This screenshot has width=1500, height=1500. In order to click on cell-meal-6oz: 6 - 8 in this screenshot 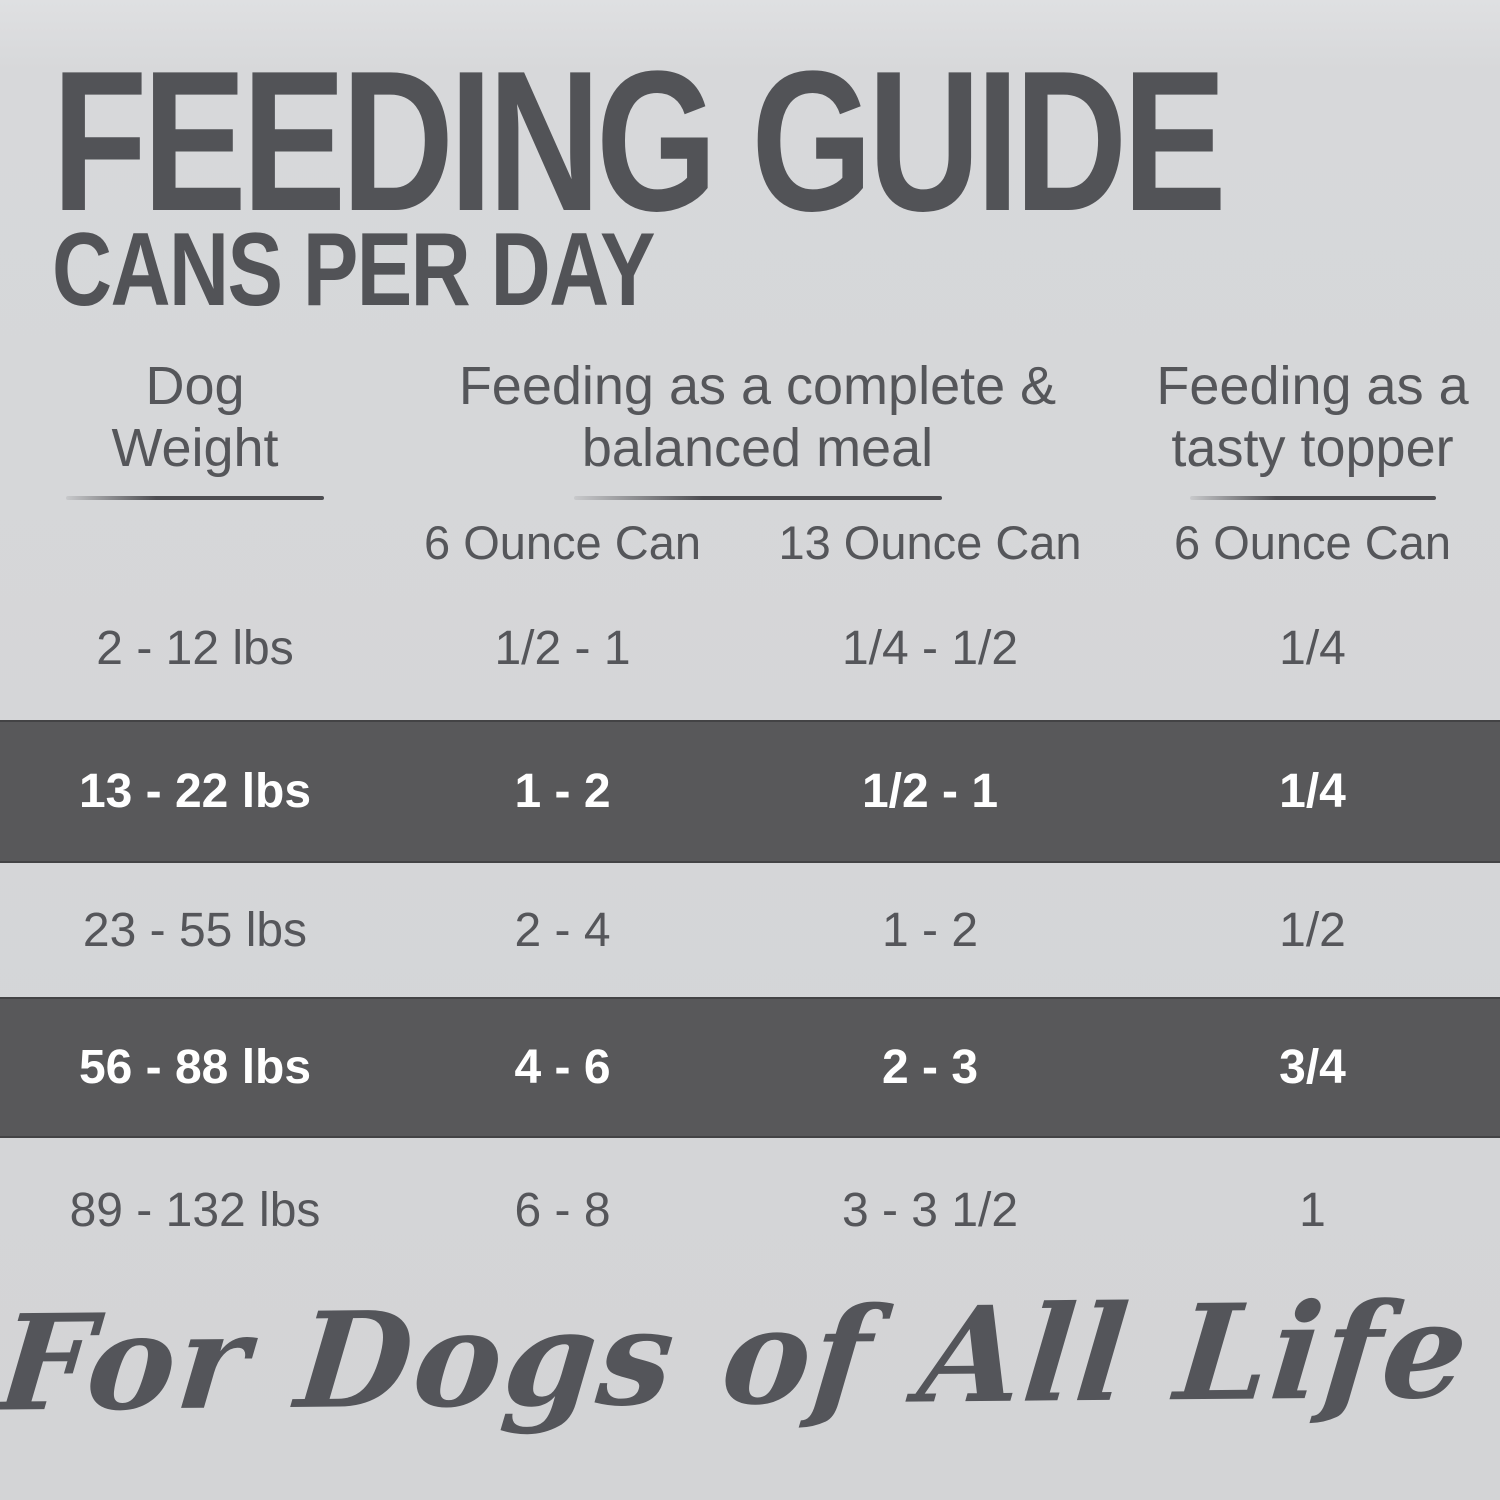, I will do `click(562, 1210)`.